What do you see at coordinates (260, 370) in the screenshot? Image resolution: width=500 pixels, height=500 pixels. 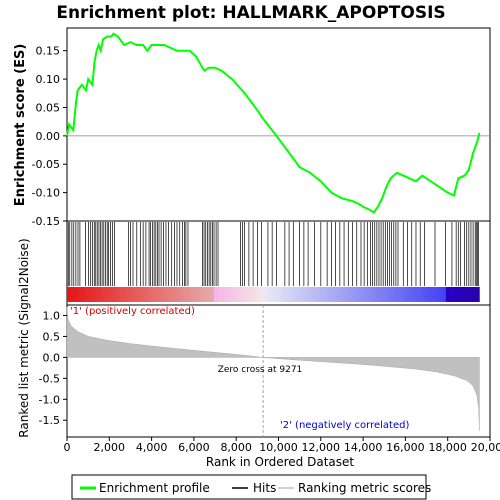 I see `zero-cross-label: Zero cross at 9271` at bounding box center [260, 370].